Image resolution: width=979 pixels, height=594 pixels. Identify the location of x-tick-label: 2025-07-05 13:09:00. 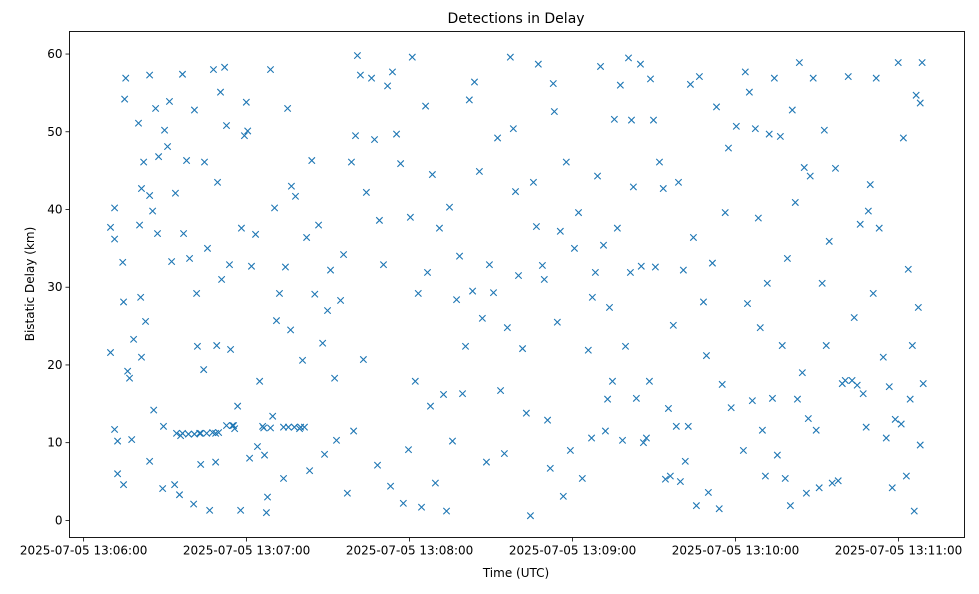
(572, 551).